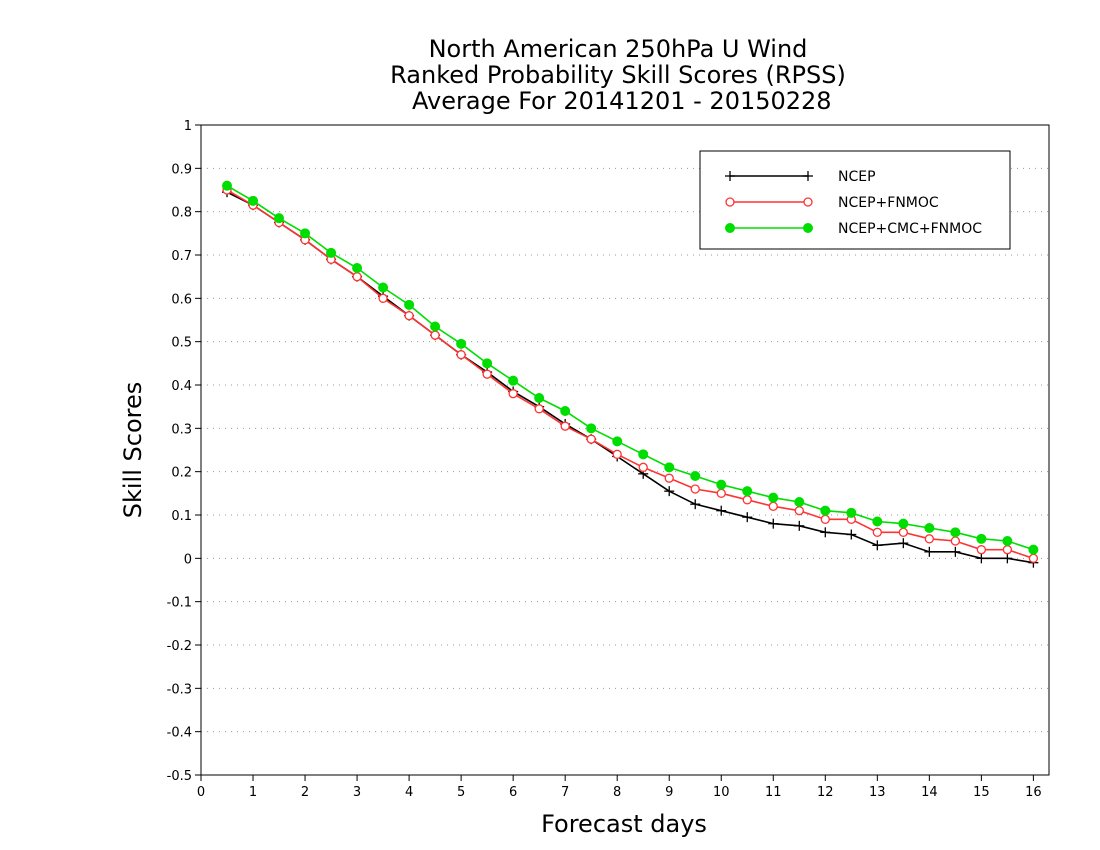 This screenshot has height=850, width=1100. I want to click on y-tick-label: 0.2, so click(181, 473).